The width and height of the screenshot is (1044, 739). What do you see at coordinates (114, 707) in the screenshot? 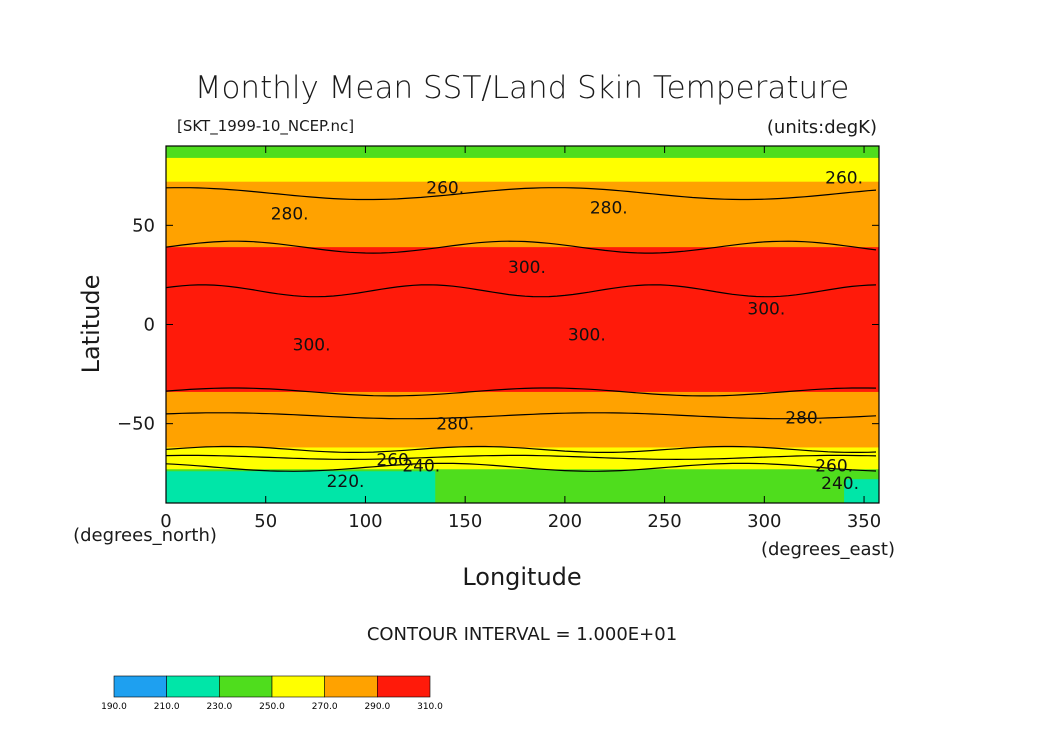
I see `colorbar-label: 190.0` at bounding box center [114, 707].